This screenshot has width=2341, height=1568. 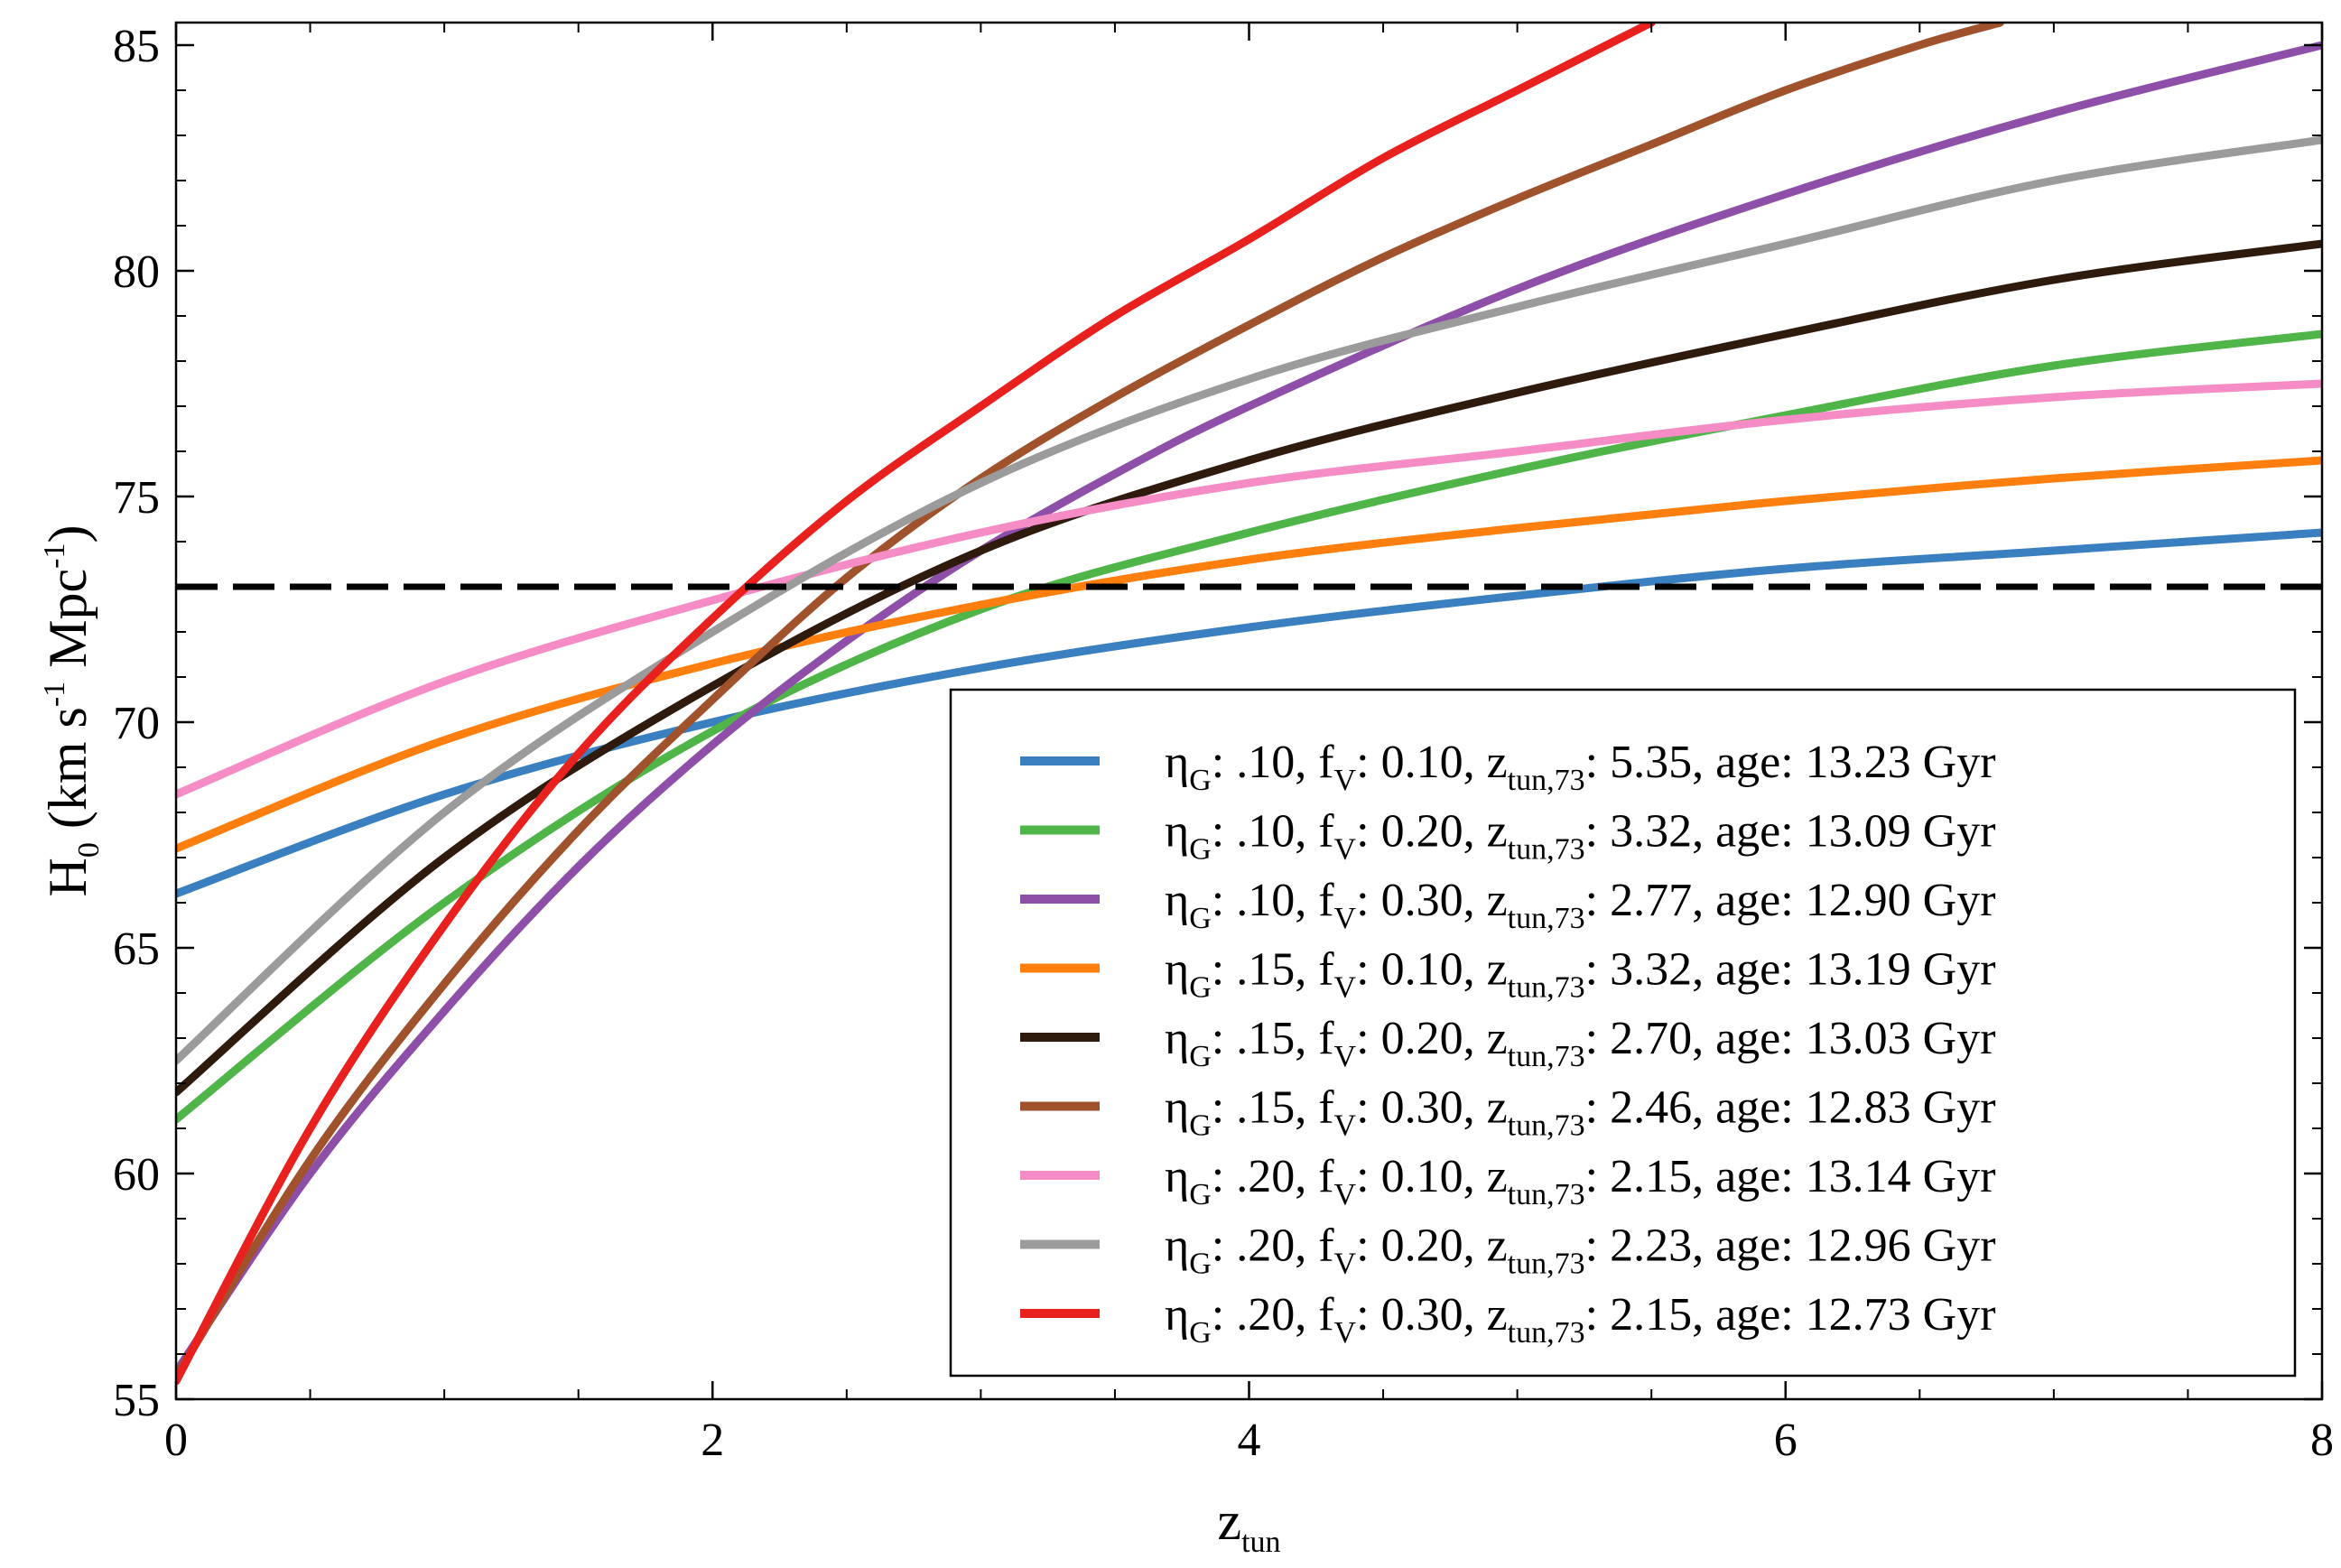 What do you see at coordinates (713, 1440) in the screenshot?
I see `x-tick-label: 2` at bounding box center [713, 1440].